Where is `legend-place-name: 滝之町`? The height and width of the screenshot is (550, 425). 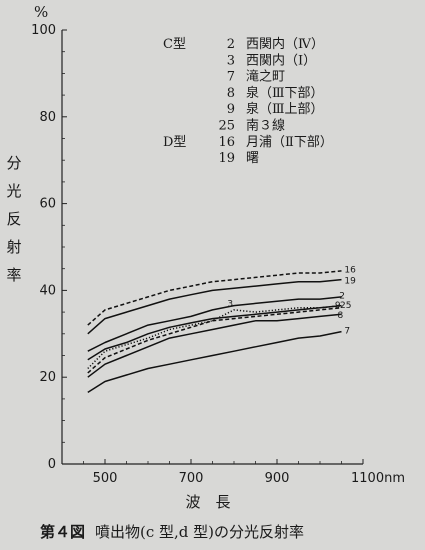 legend-place-name: 滝之町 is located at coordinates (265, 77).